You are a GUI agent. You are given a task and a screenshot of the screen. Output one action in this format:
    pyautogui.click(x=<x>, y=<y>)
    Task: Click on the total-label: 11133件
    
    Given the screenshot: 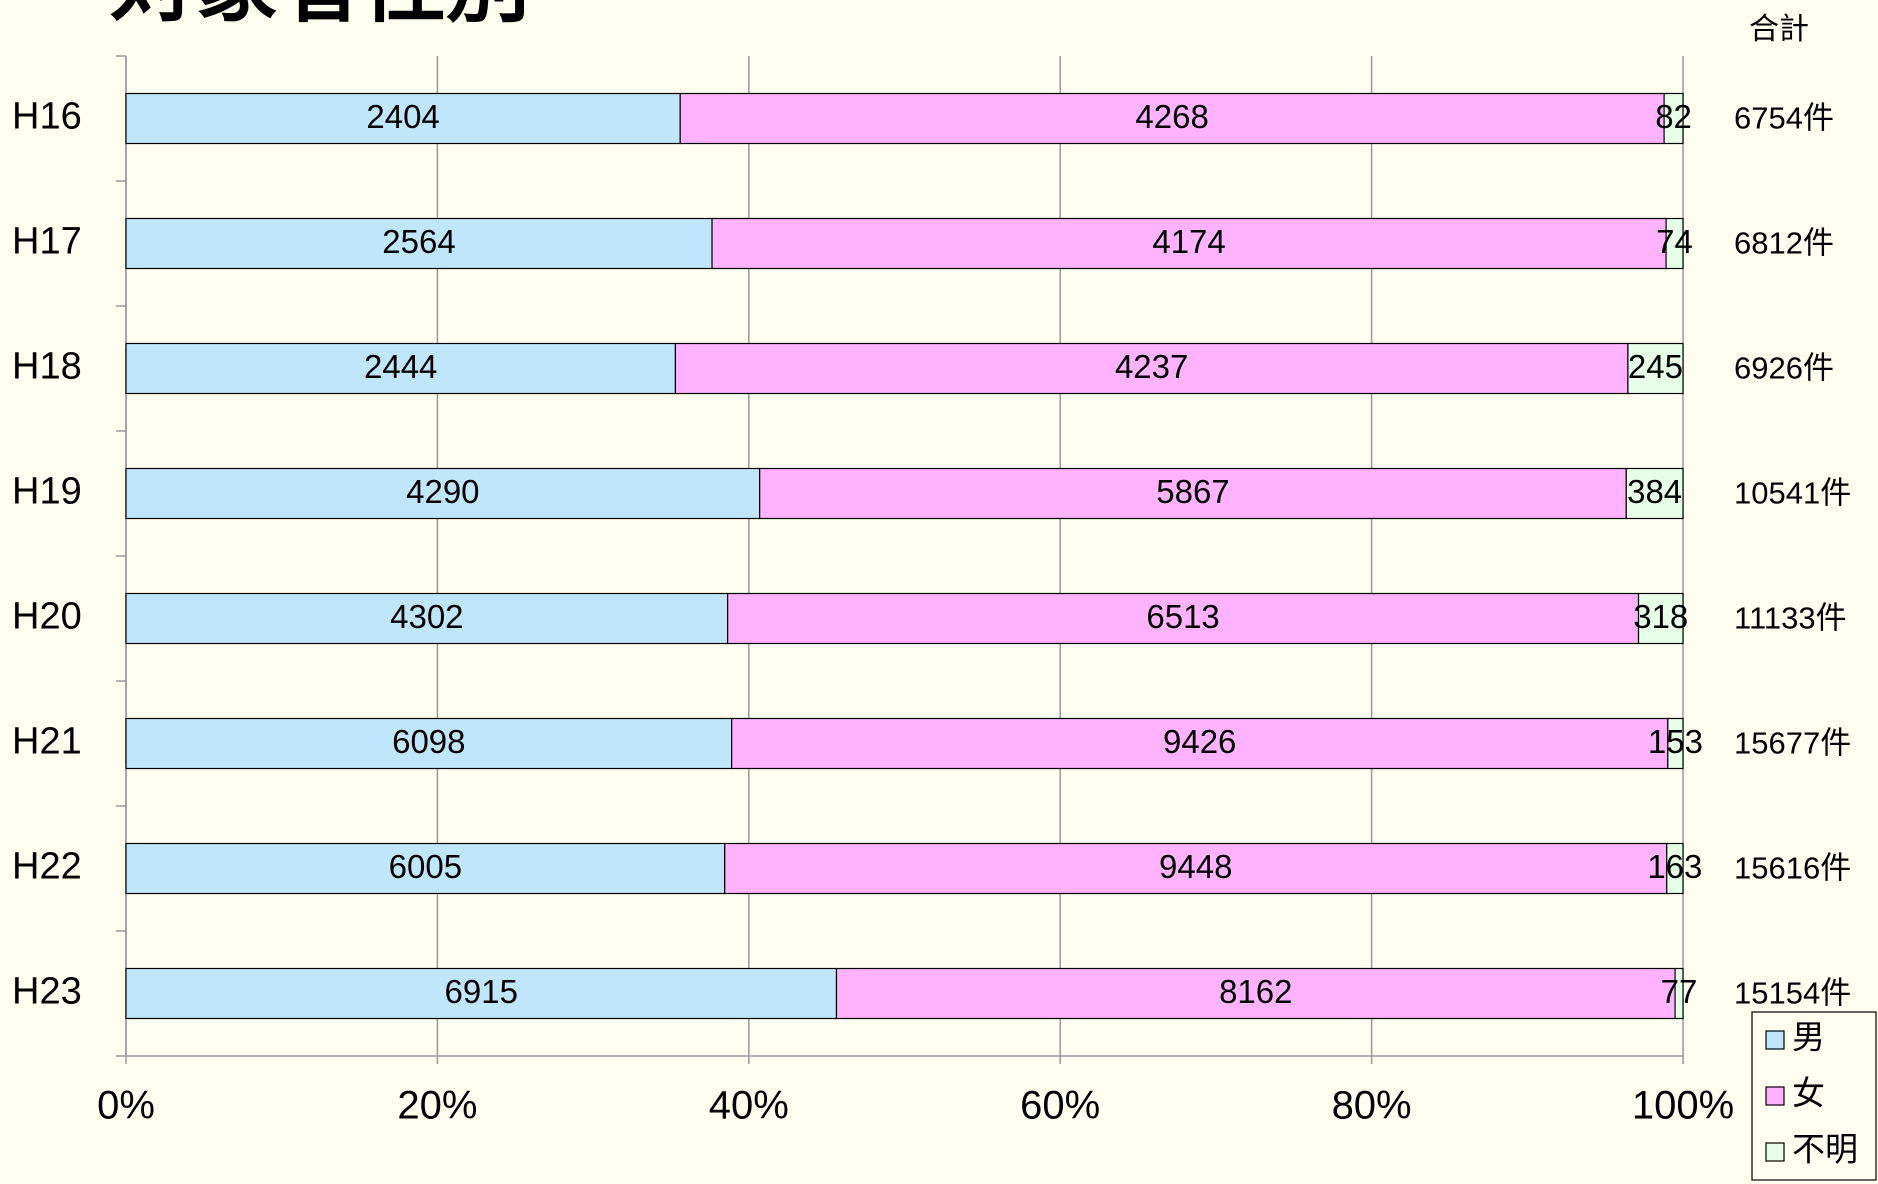 What is the action you would take?
    pyautogui.click(x=1790, y=618)
    